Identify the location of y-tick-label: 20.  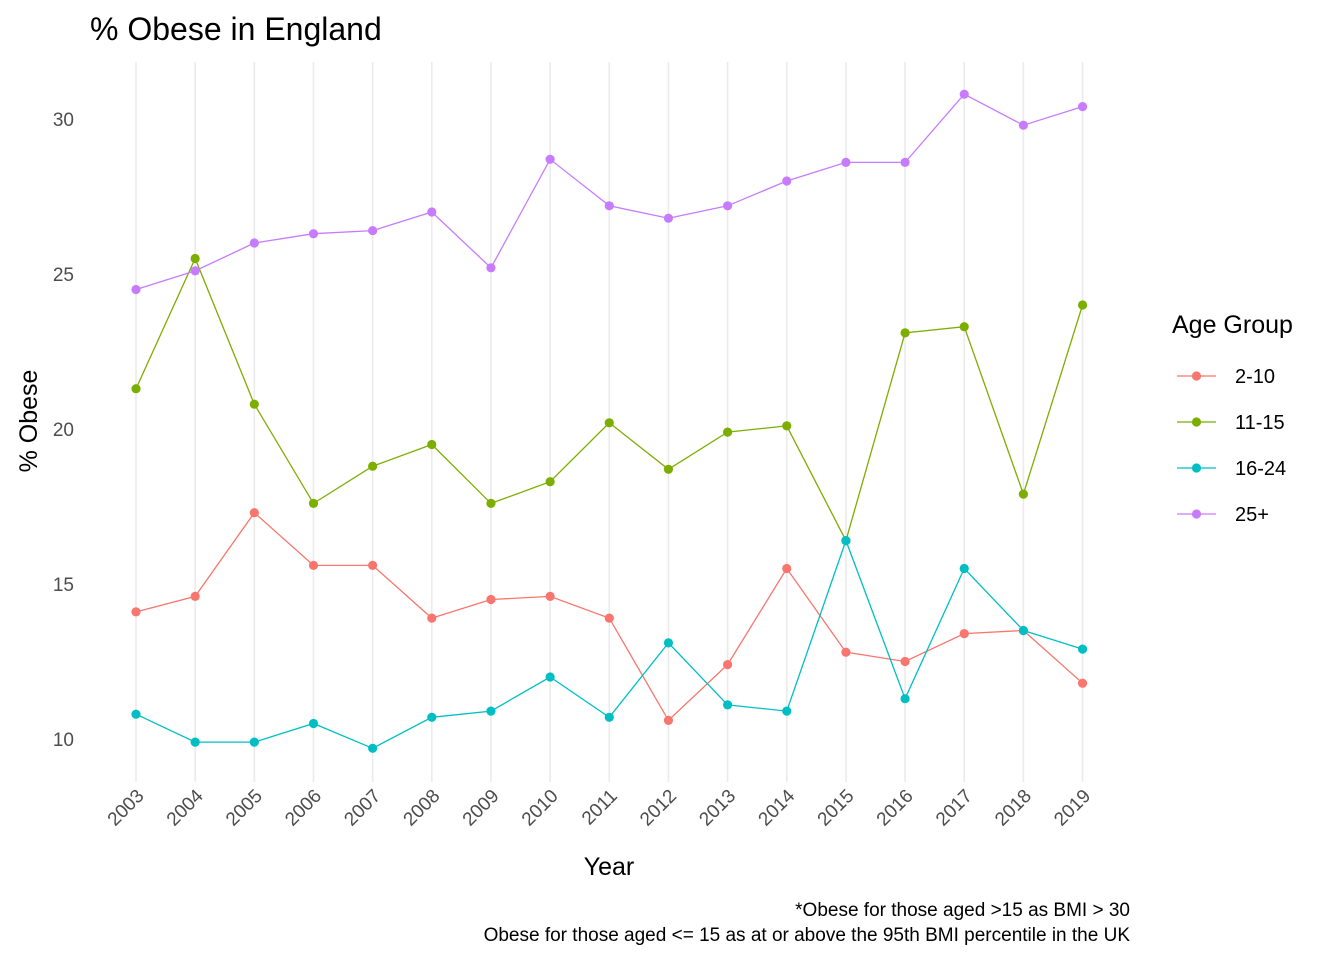
(63, 430).